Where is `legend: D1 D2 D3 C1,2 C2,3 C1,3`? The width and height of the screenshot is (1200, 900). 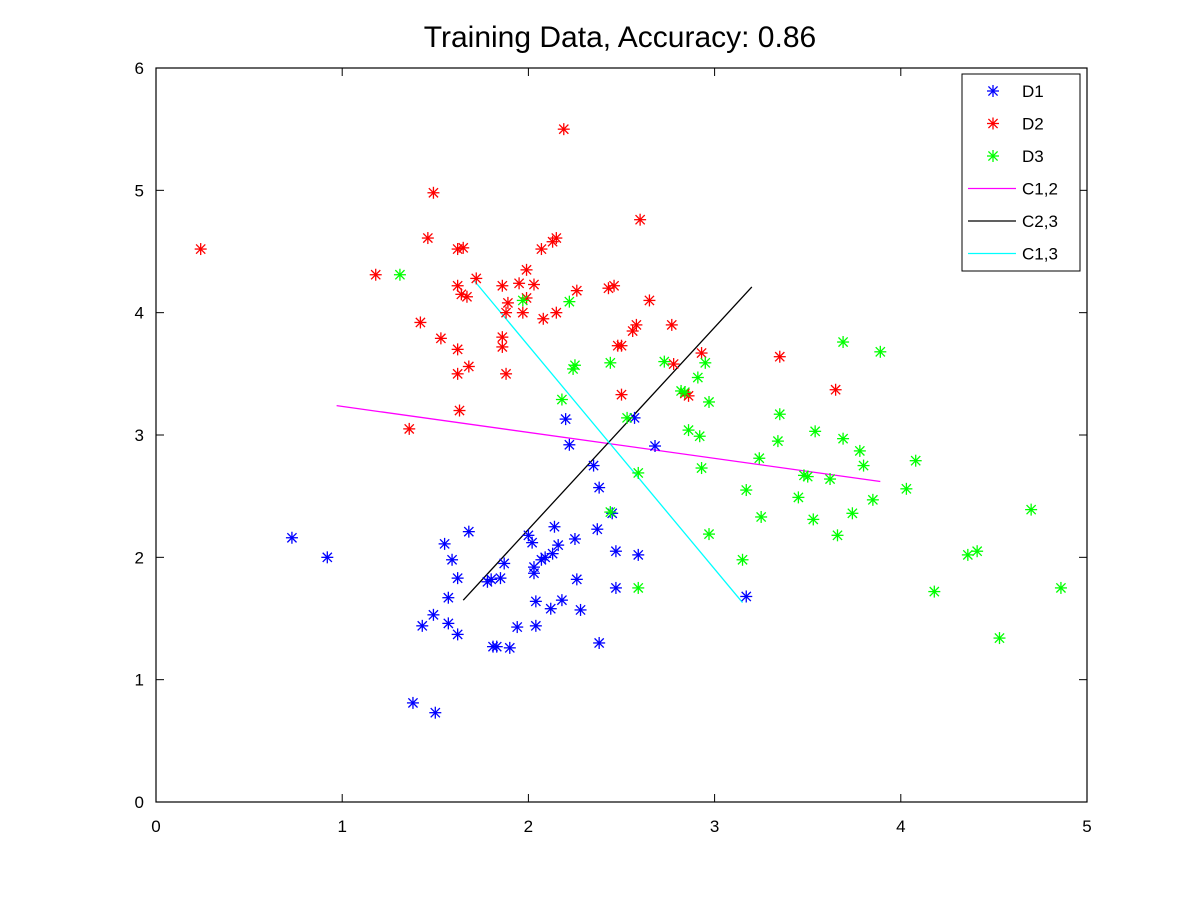 legend: D1 D2 D3 C1,2 C2,3 C1,3 is located at coordinates (1021, 172).